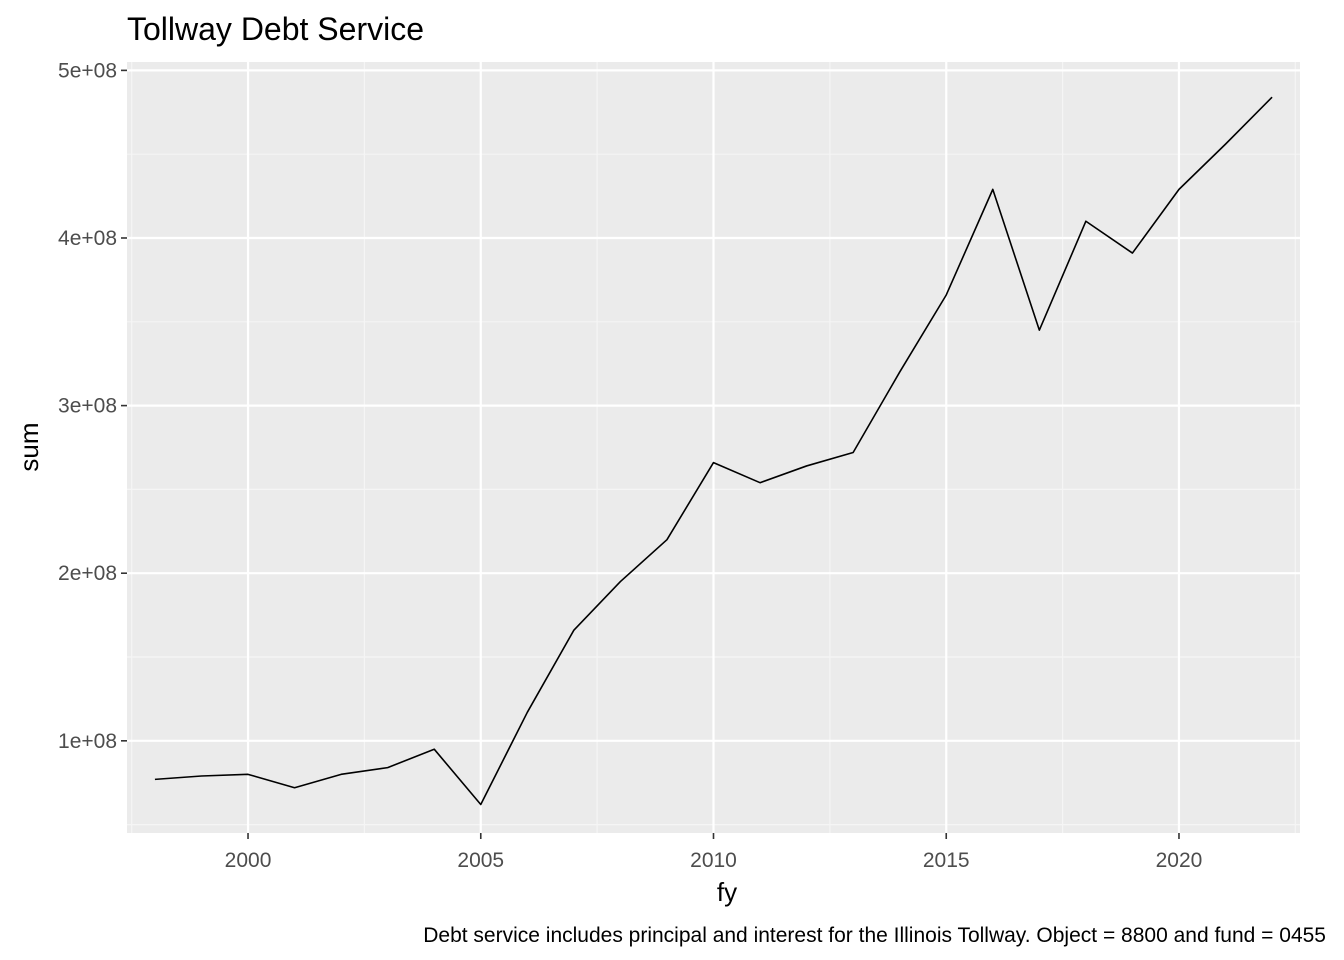 This screenshot has height=960, width=1344. I want to click on x-tick-label-0: 2000, so click(248, 860).